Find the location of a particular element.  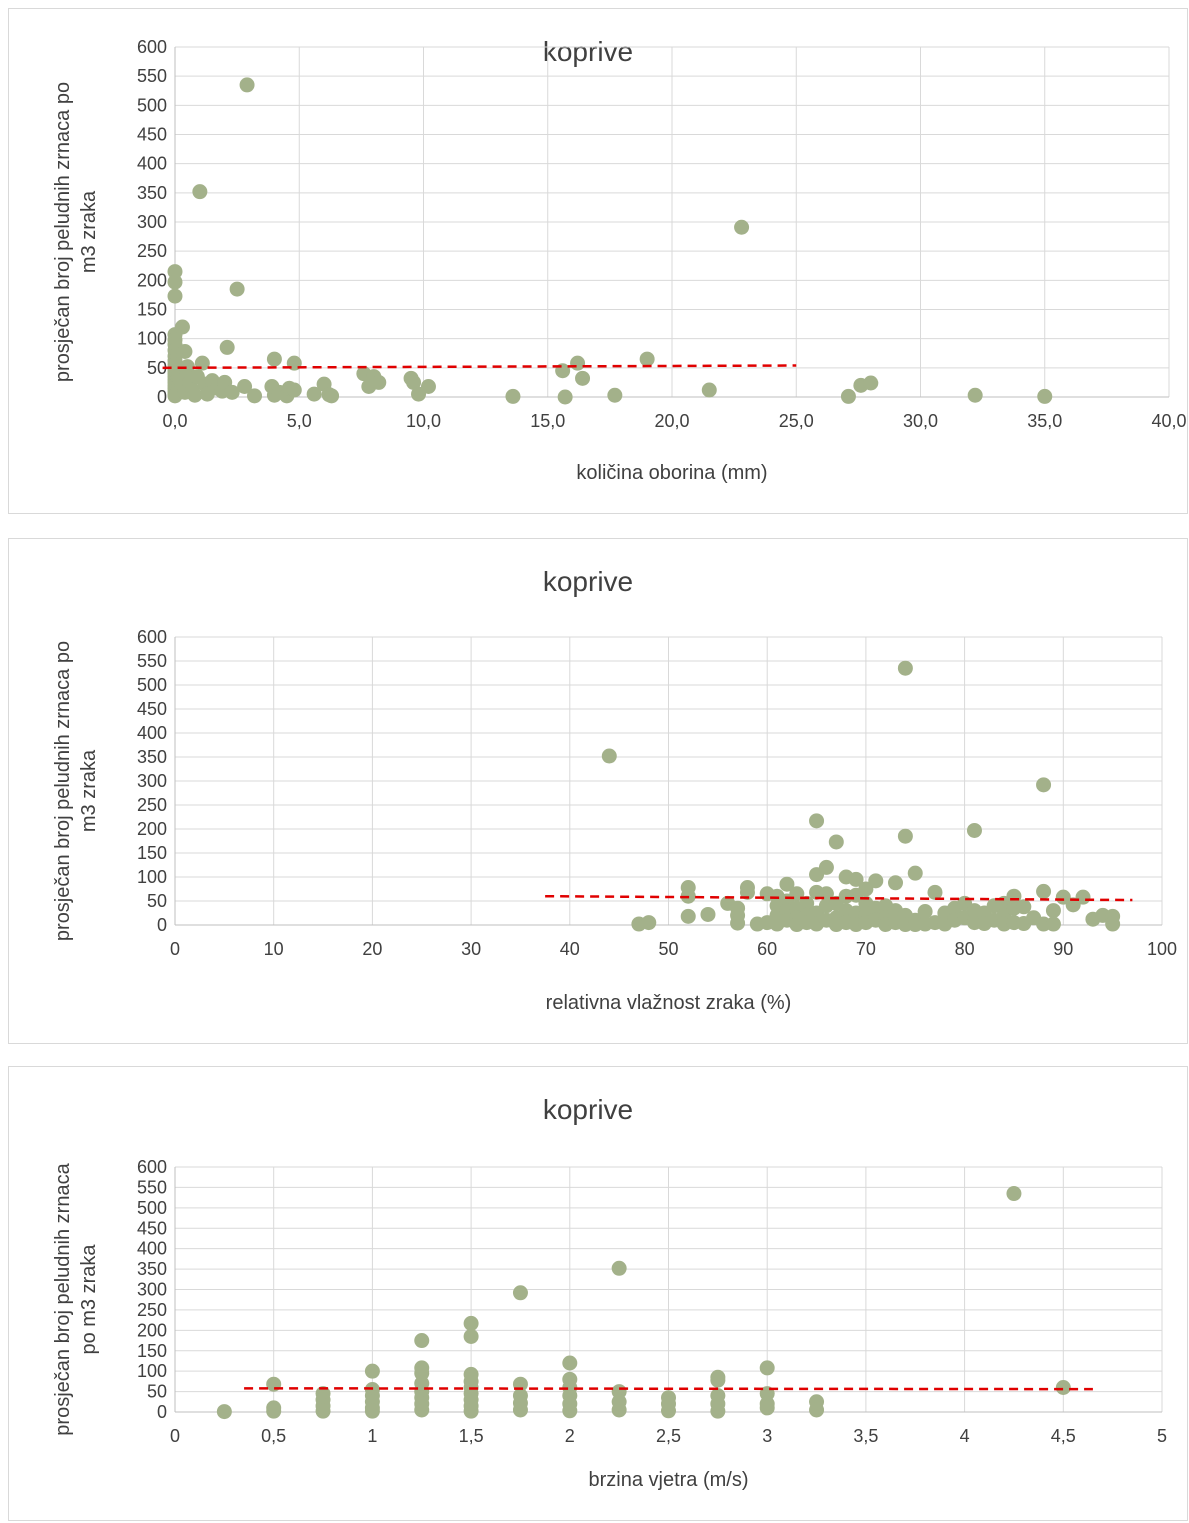

x-tick-label: 25,0 is located at coordinates (796, 421).